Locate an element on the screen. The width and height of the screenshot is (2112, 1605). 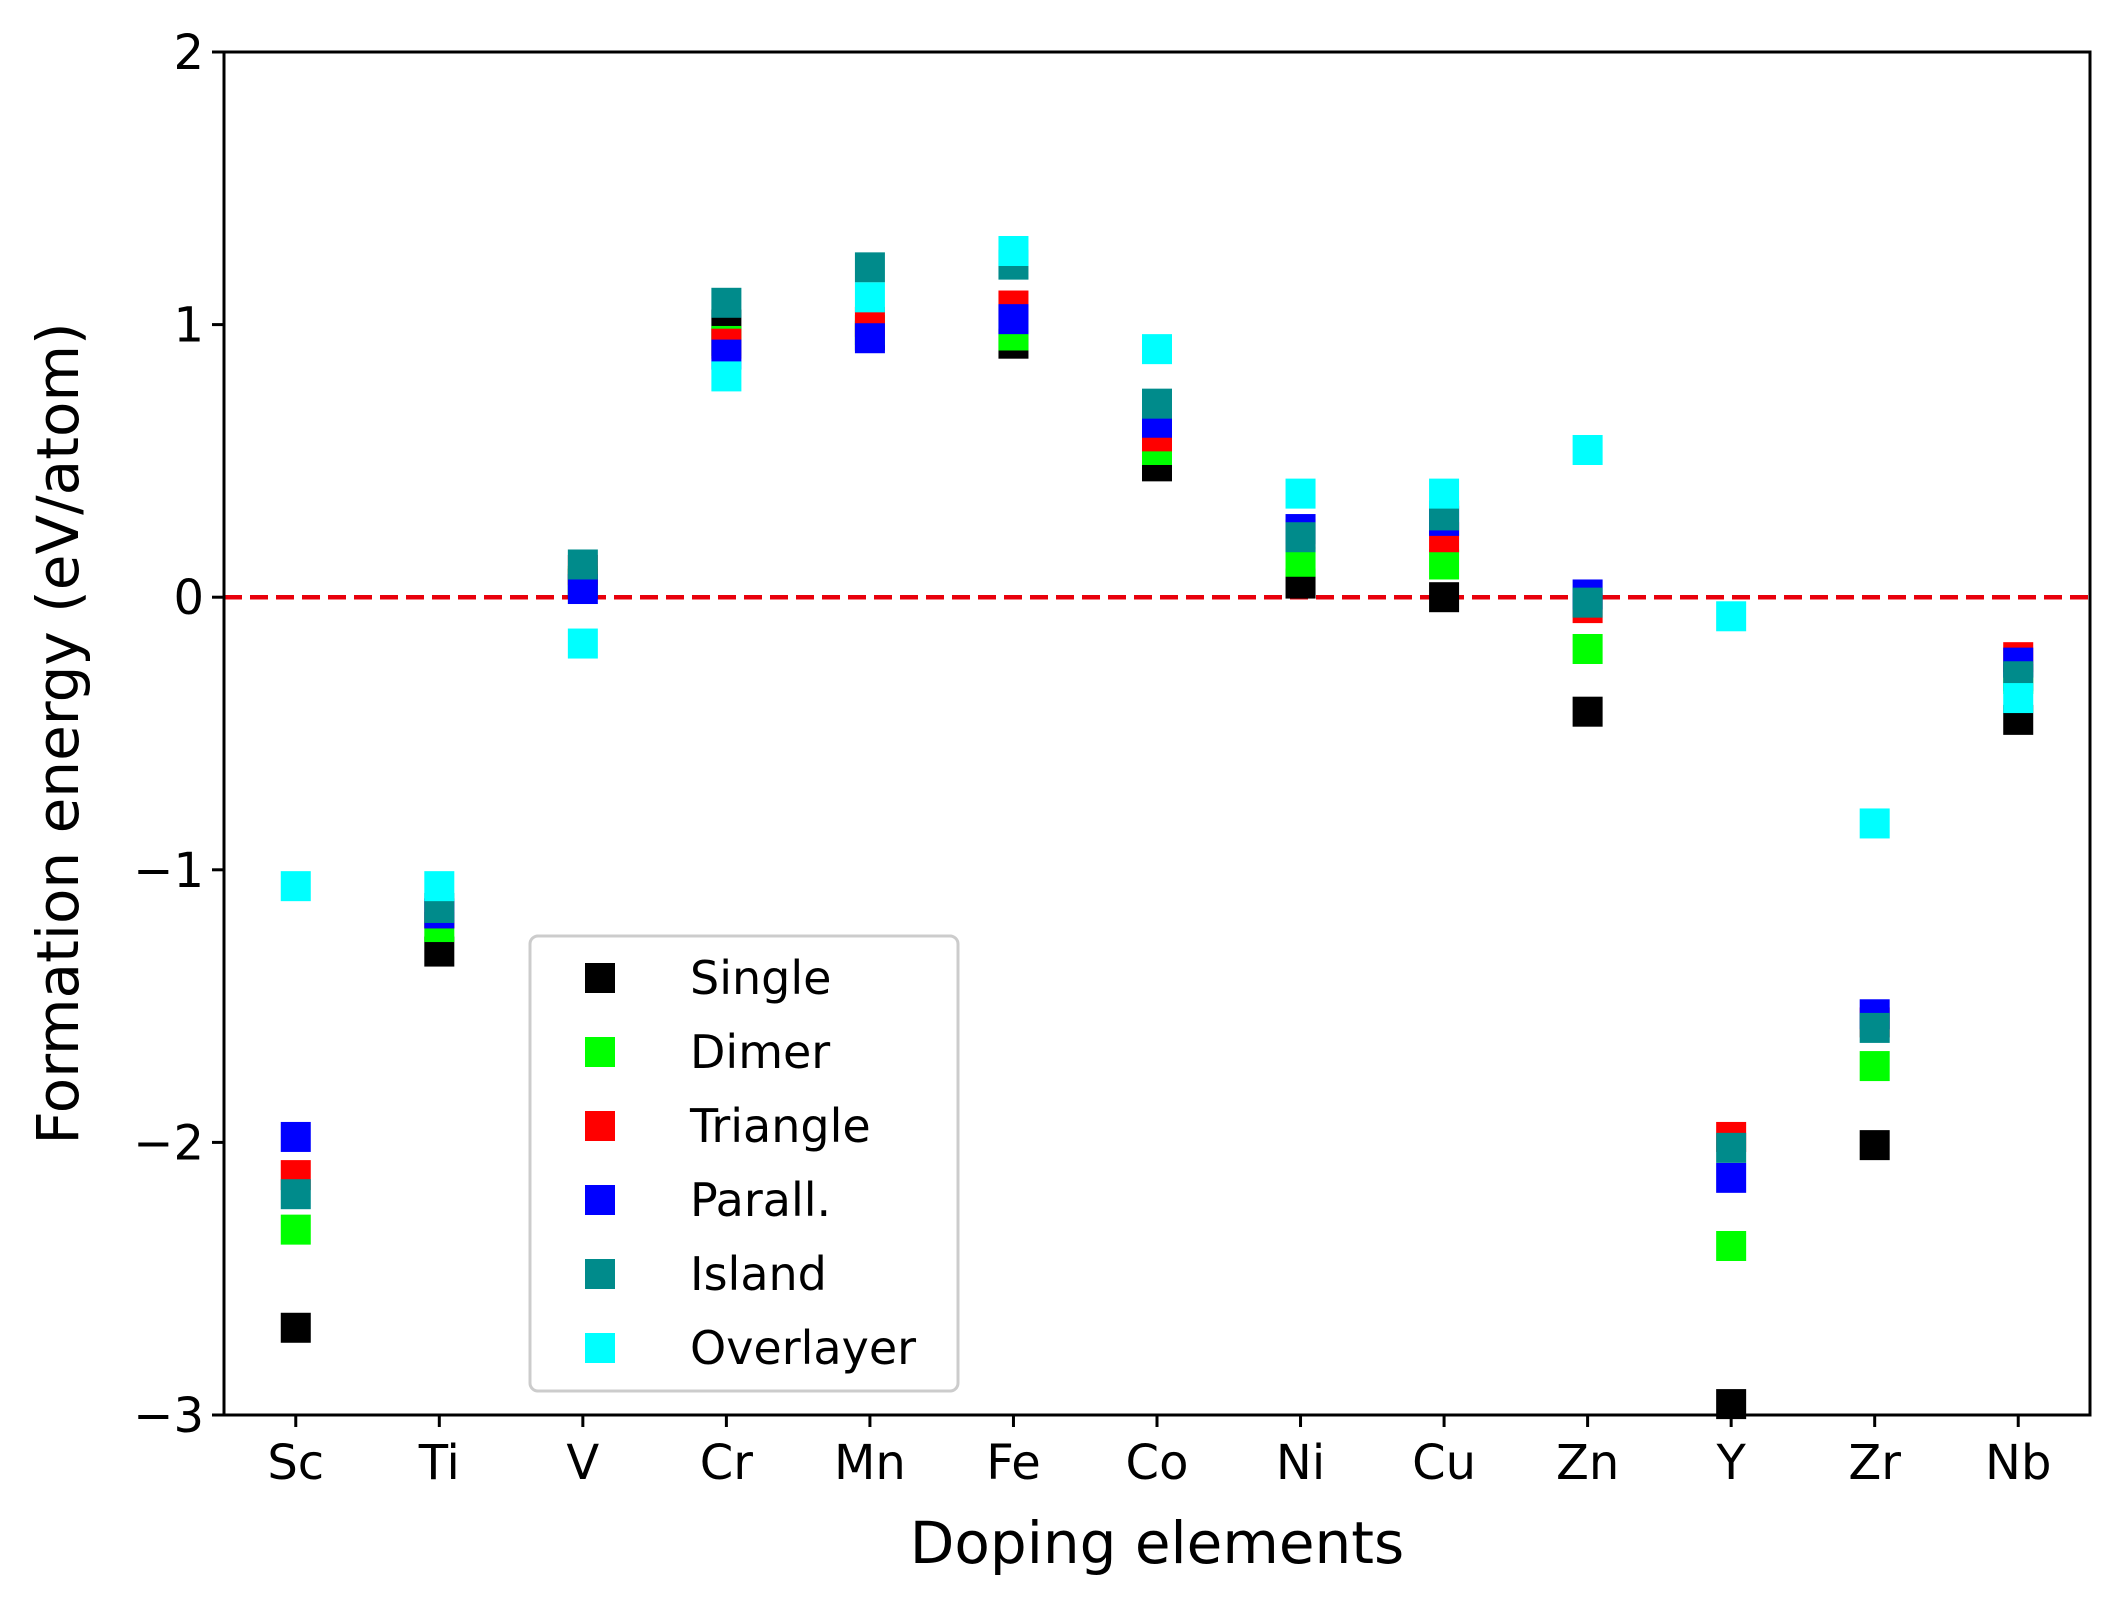
legend-label: Island is located at coordinates (758, 1274).